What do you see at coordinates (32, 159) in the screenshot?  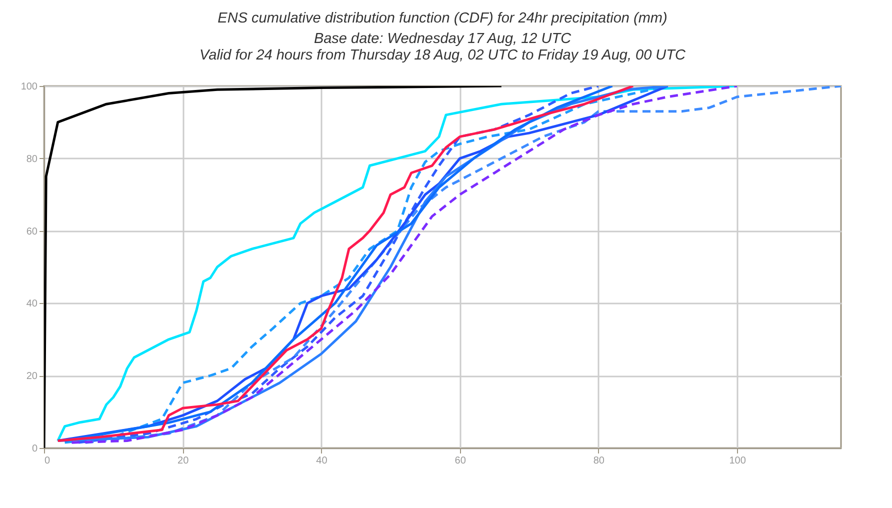 I see `y-tick-label: 80` at bounding box center [32, 159].